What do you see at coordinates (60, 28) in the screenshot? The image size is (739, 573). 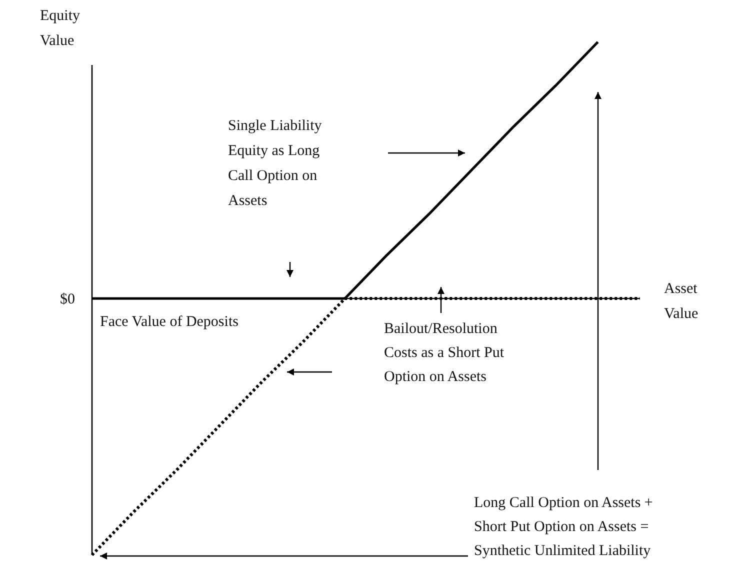 I see `y-axis-title: Equity Value` at bounding box center [60, 28].